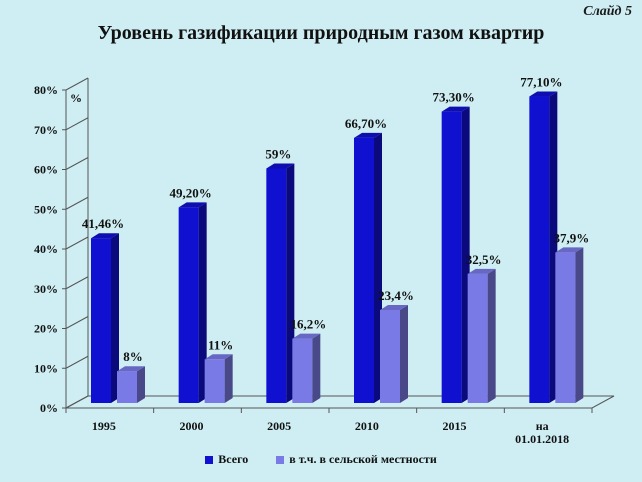 This screenshot has height=482, width=642. What do you see at coordinates (46, 368) in the screenshot?
I see `y-tick-label: 10%` at bounding box center [46, 368].